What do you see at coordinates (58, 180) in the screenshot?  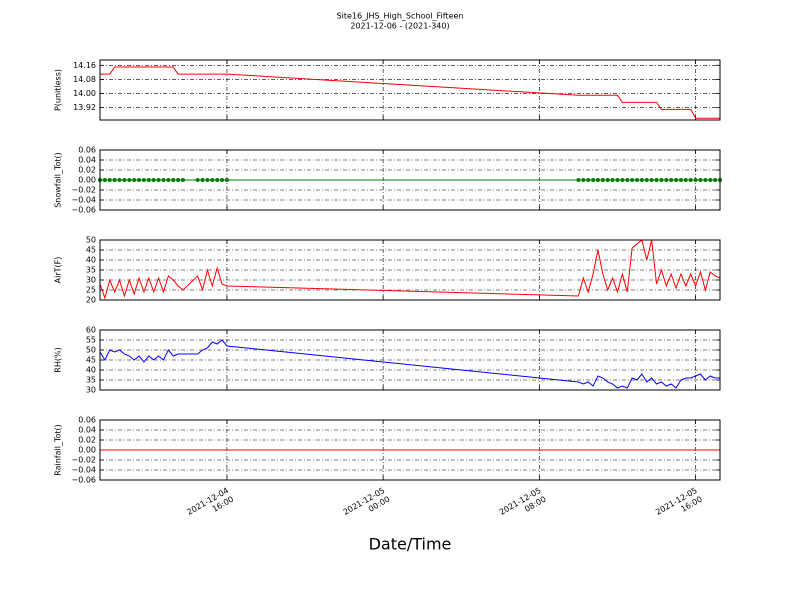 I see `y-axis-label: Snowfall_Tot()` at bounding box center [58, 180].